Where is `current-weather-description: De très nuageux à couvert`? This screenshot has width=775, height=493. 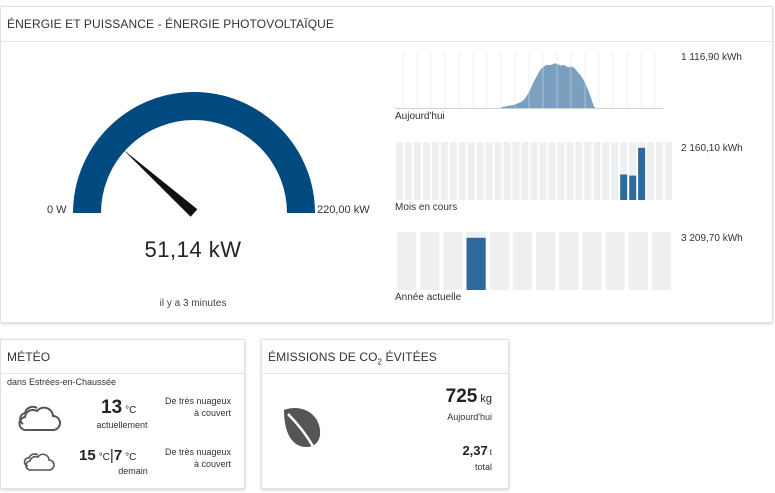 current-weather-description: De très nuageux à couvert is located at coordinates (198, 407).